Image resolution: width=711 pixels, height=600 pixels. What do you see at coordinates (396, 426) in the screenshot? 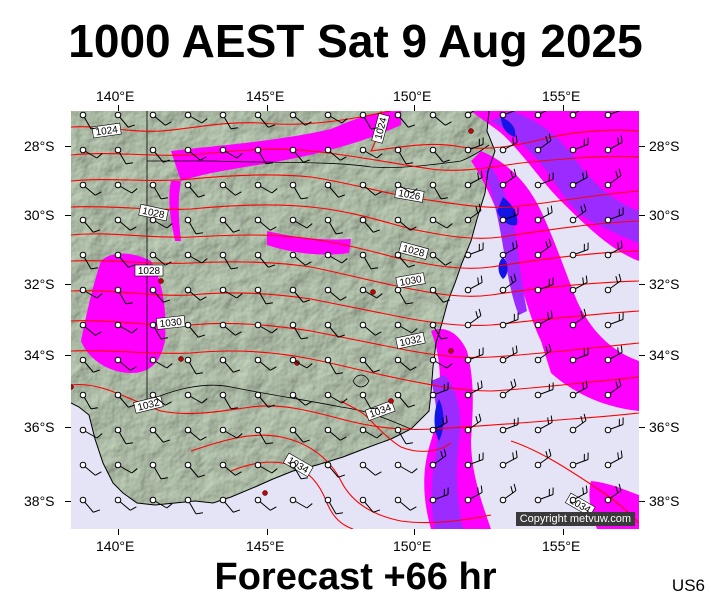
I see `isobar-1034-c` at bounding box center [396, 426].